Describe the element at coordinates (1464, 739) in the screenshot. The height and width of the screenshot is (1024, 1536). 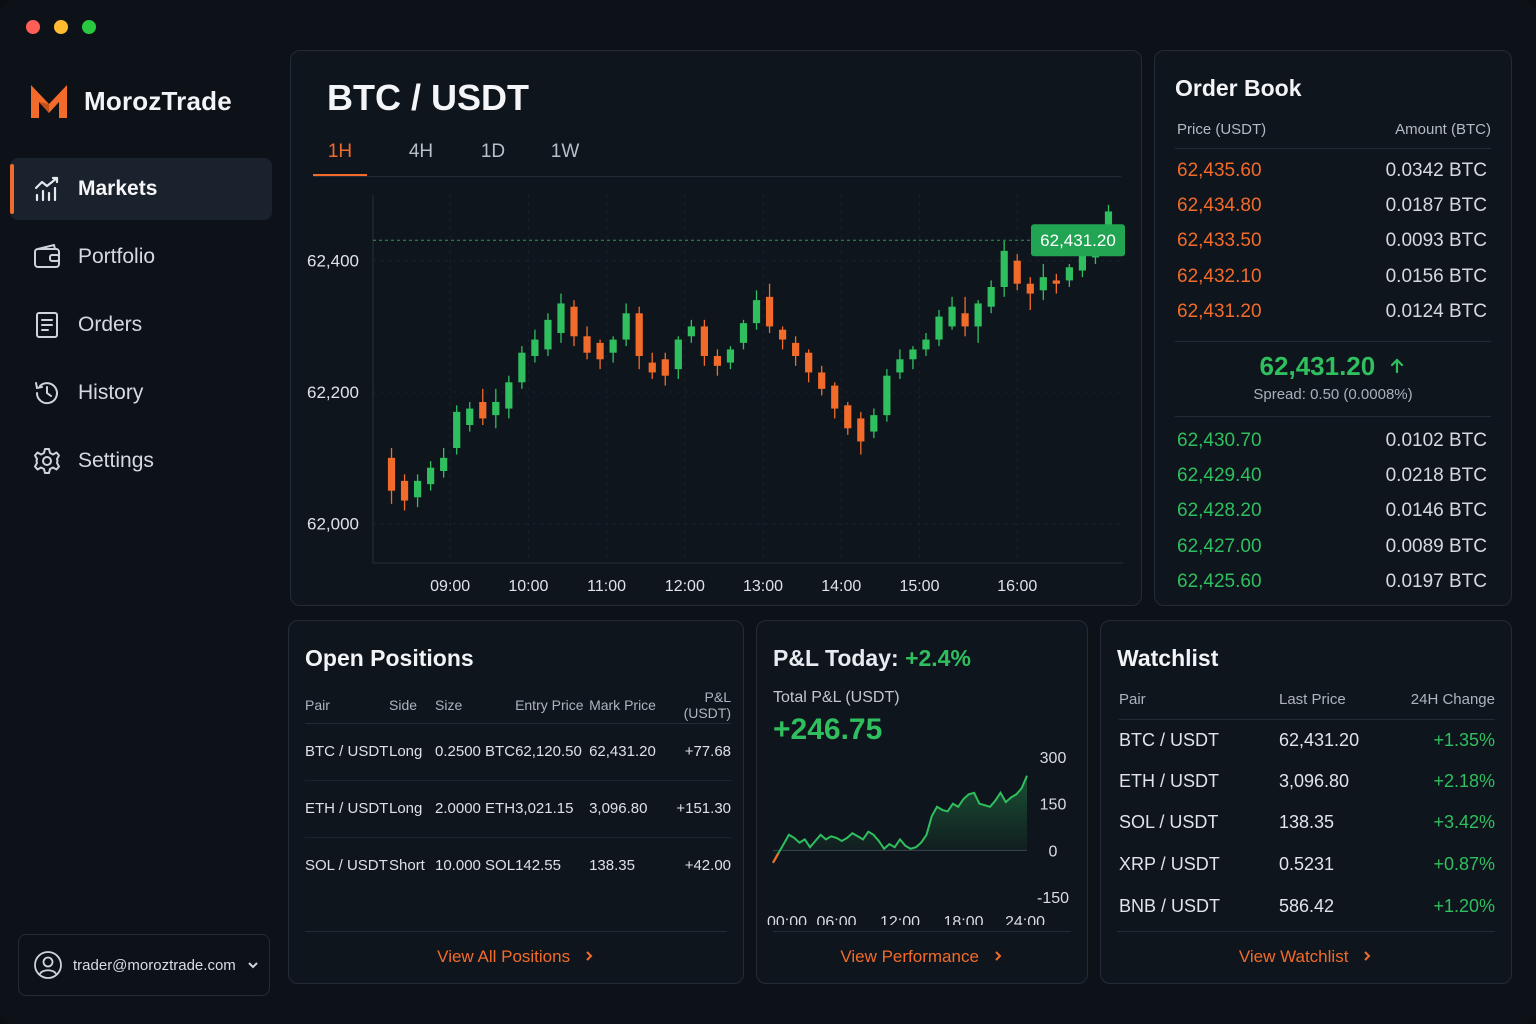
I see `watch-change: +1.35%` at that location.